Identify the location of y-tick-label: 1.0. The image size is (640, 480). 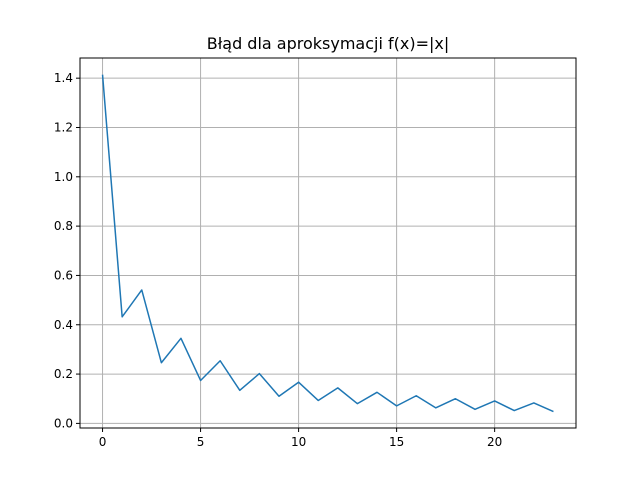
(63, 177).